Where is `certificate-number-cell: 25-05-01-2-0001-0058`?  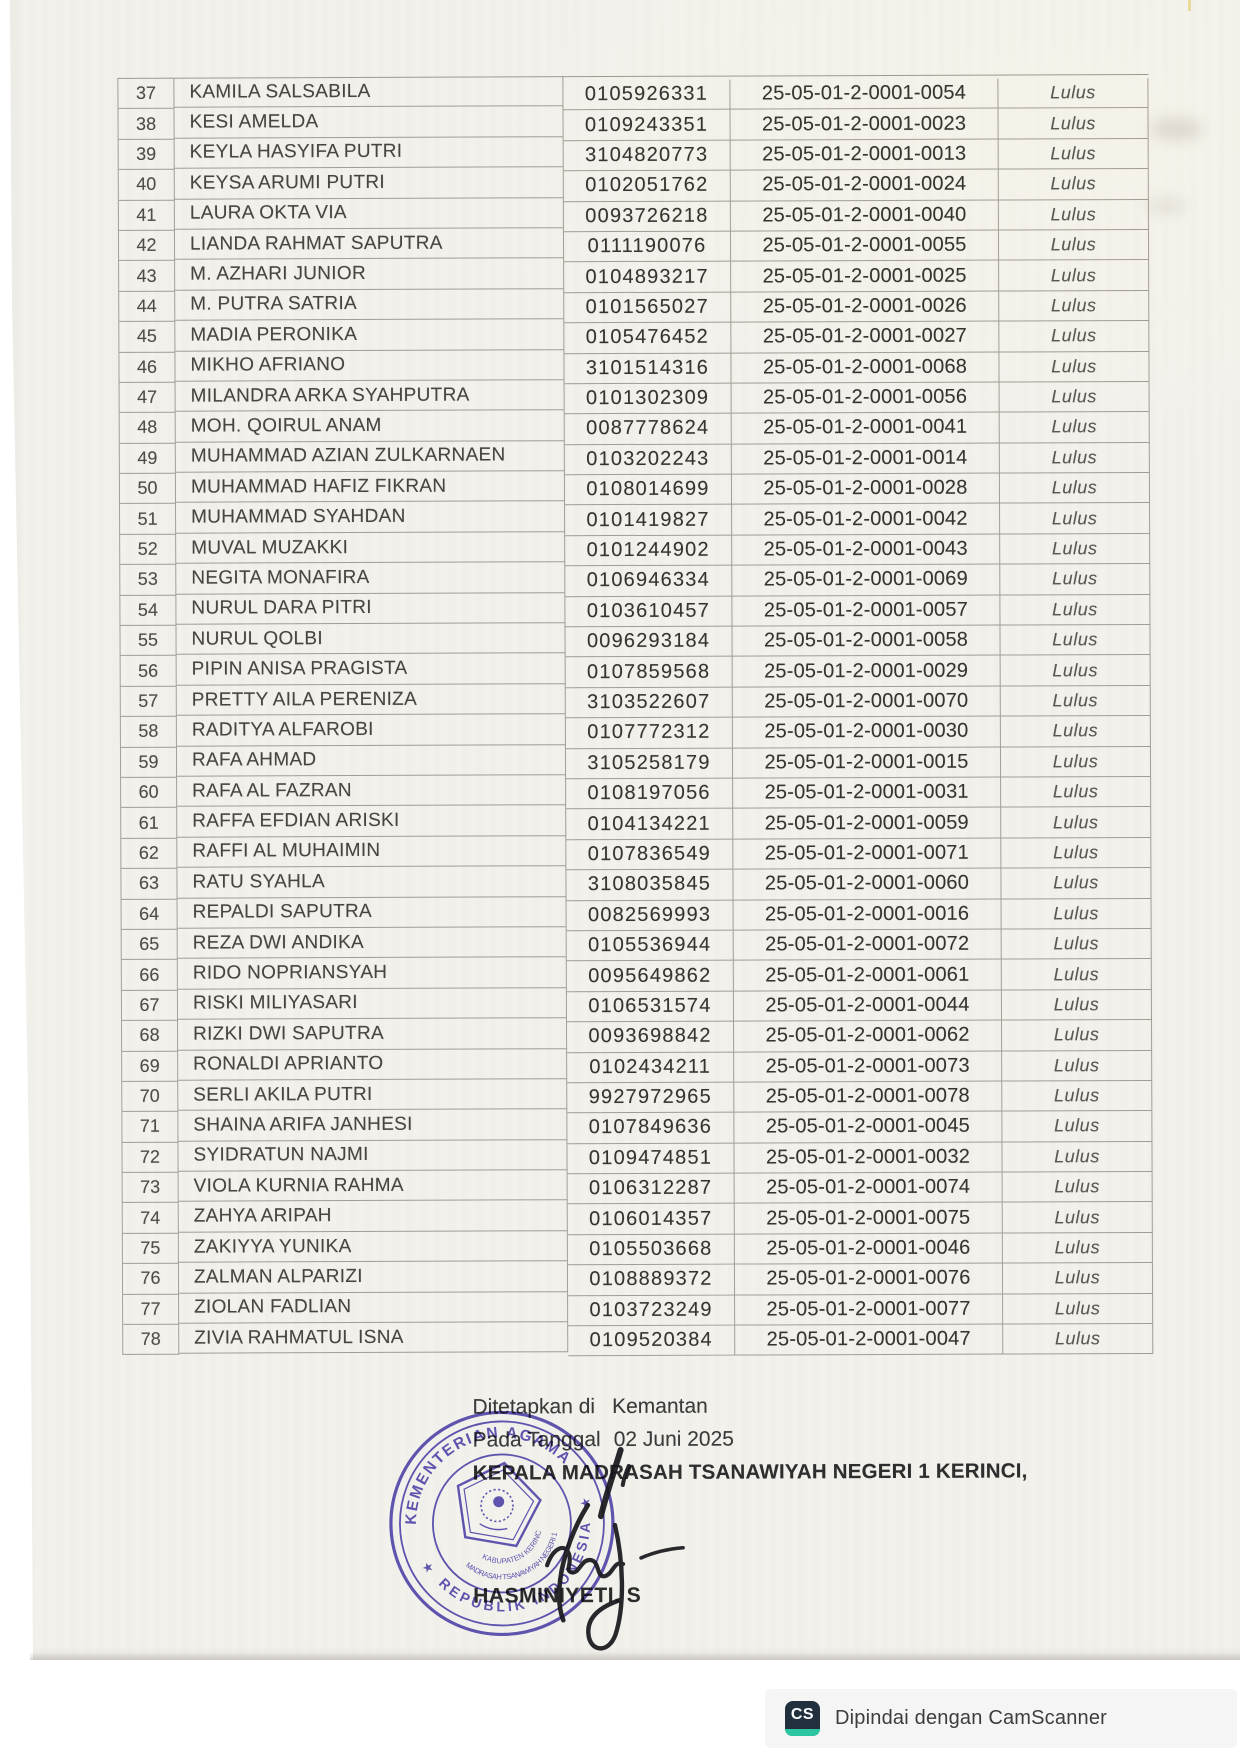
certificate-number-cell: 25-05-01-2-0001-0058 is located at coordinates (866, 641).